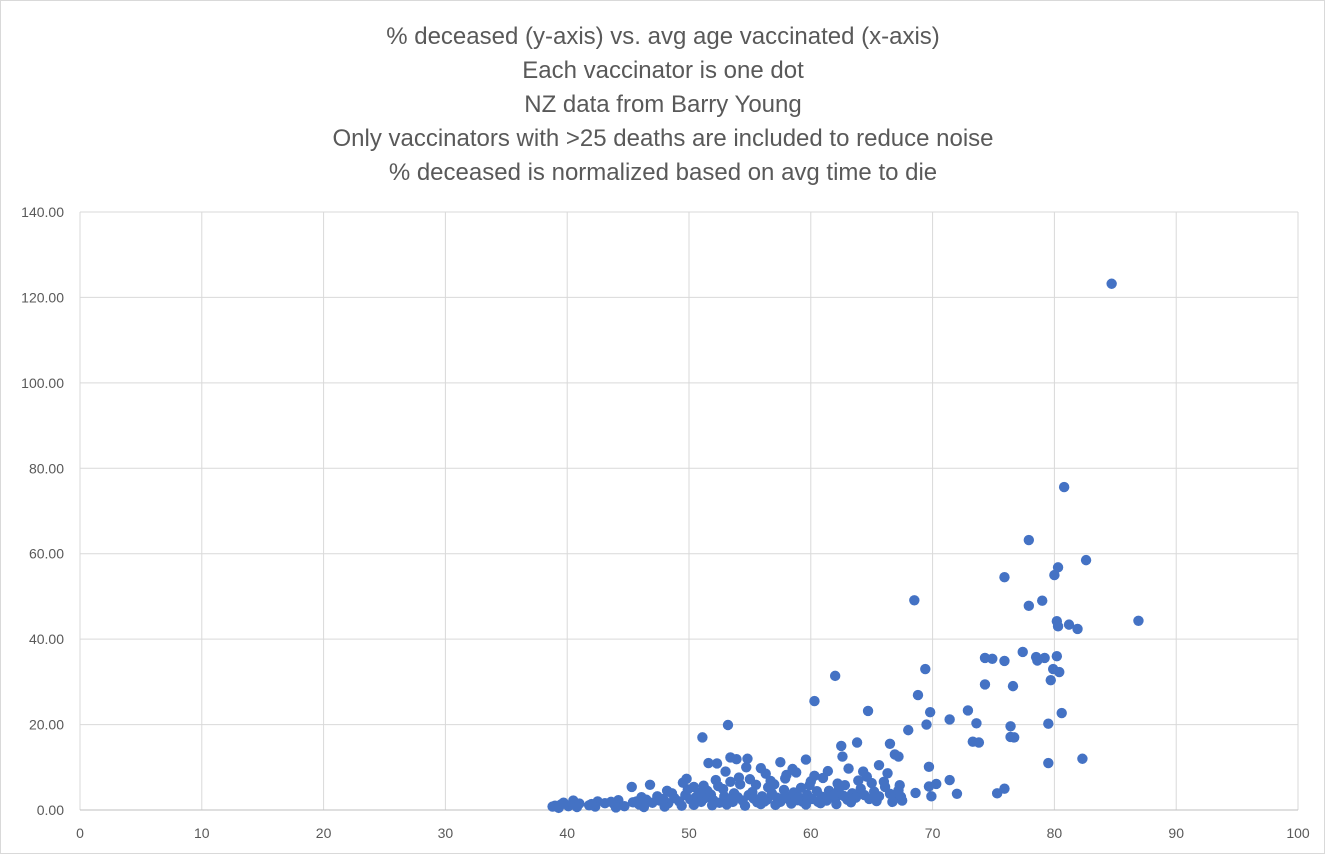 Image resolution: width=1326 pixels, height=855 pixels. Describe the element at coordinates (46, 725) in the screenshot. I see `y-tick-label: 20.00` at that location.